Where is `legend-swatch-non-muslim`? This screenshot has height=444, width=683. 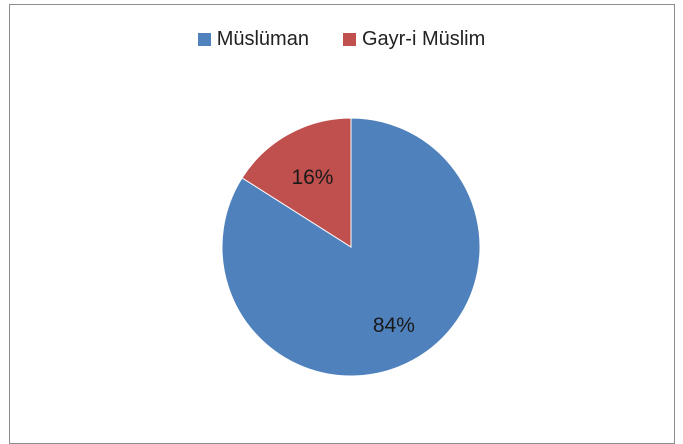 legend-swatch-non-muslim is located at coordinates (349, 39).